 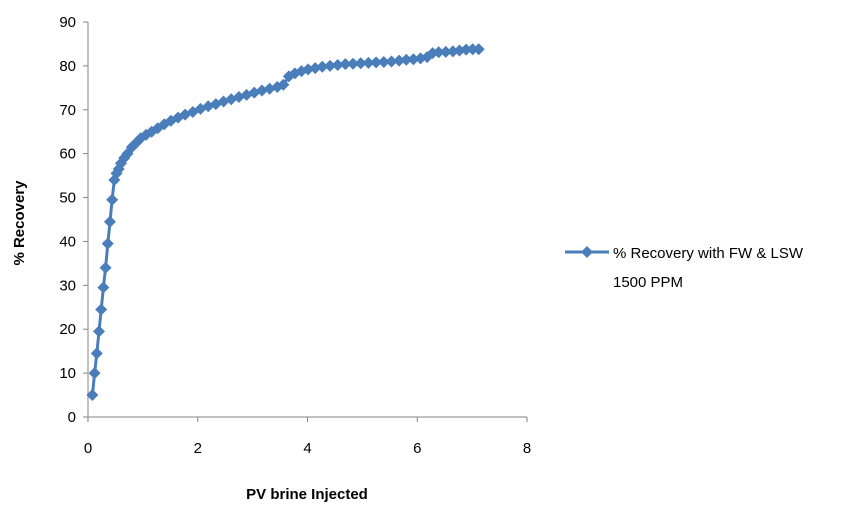 What do you see at coordinates (67, 329) in the screenshot?
I see `y-tick-label: 20` at bounding box center [67, 329].